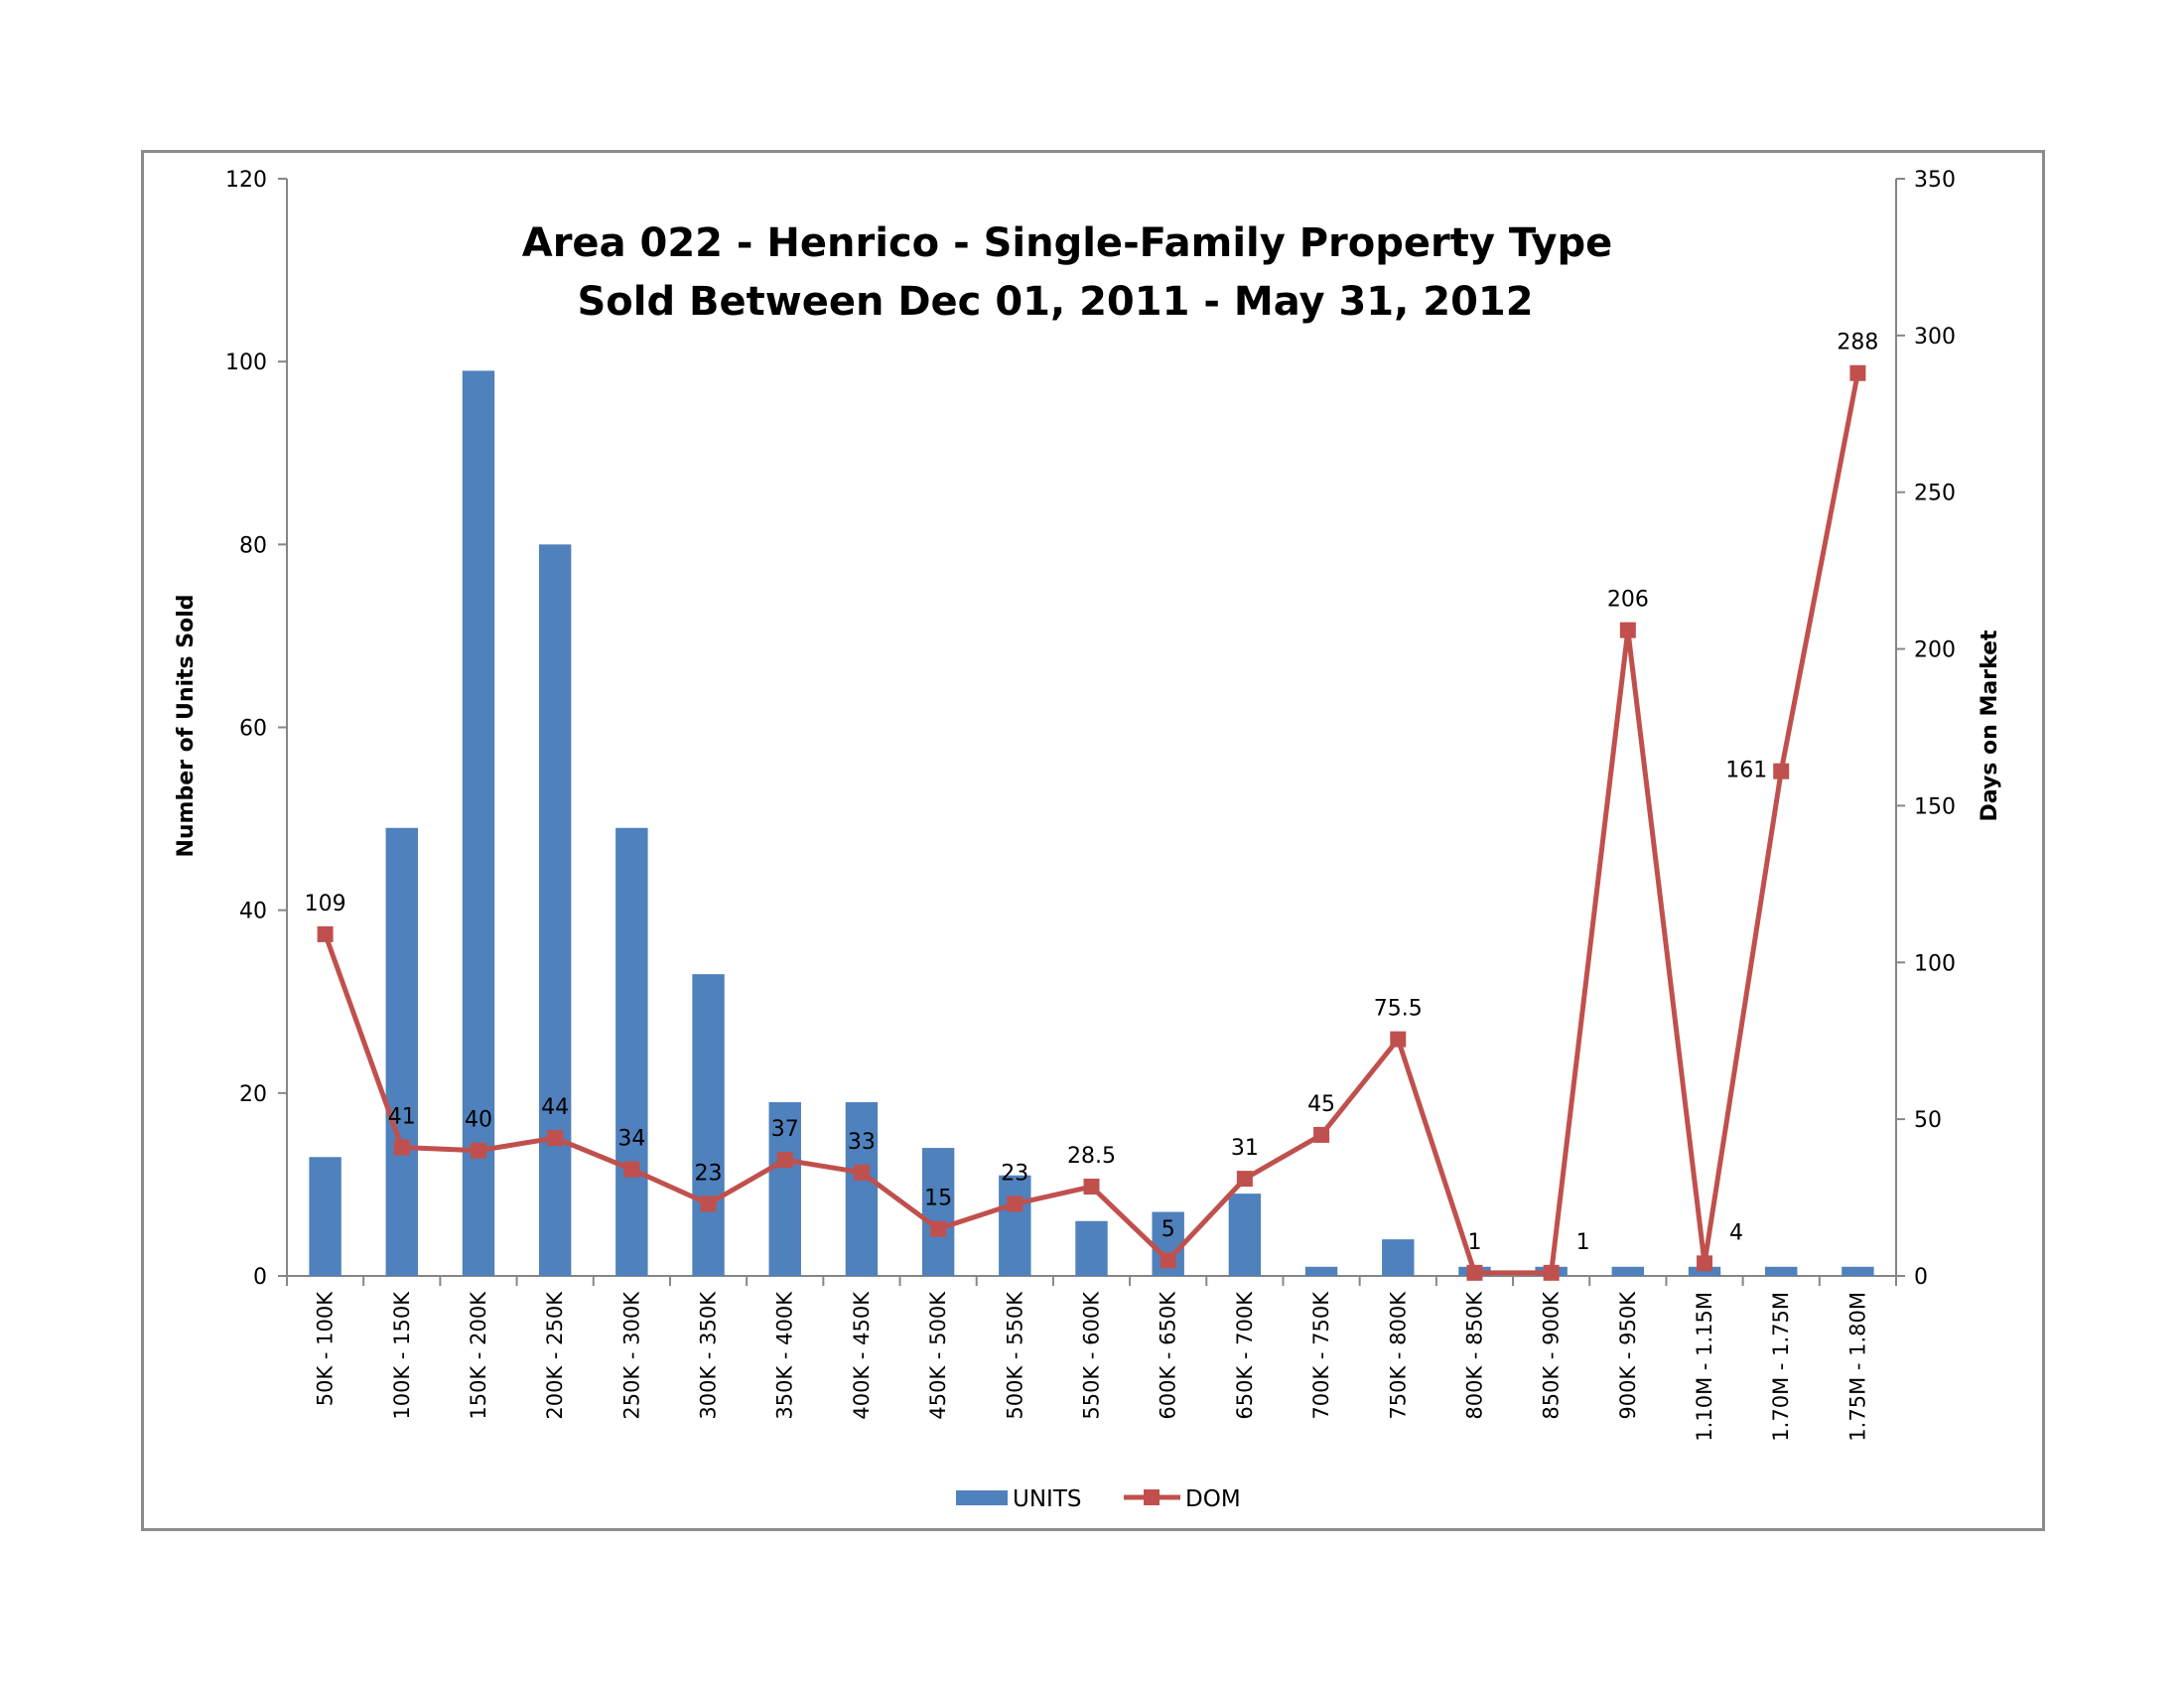 The image size is (2184, 1688). I want to click on x-category-label: 600K - 650K, so click(1168, 1355).